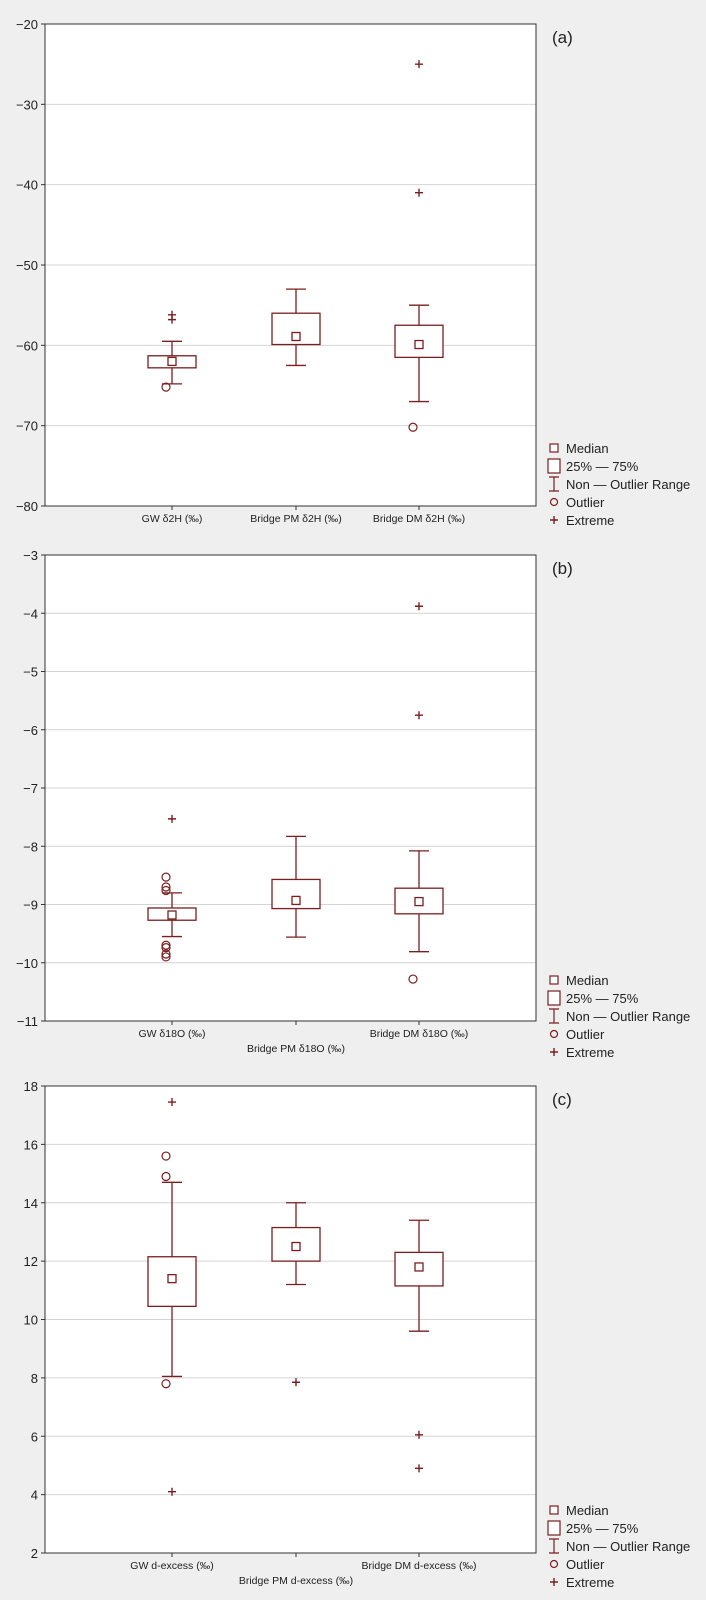 This screenshot has width=706, height=1600. Describe the element at coordinates (31, 1203) in the screenshot. I see `y-tick-label: 14` at that location.